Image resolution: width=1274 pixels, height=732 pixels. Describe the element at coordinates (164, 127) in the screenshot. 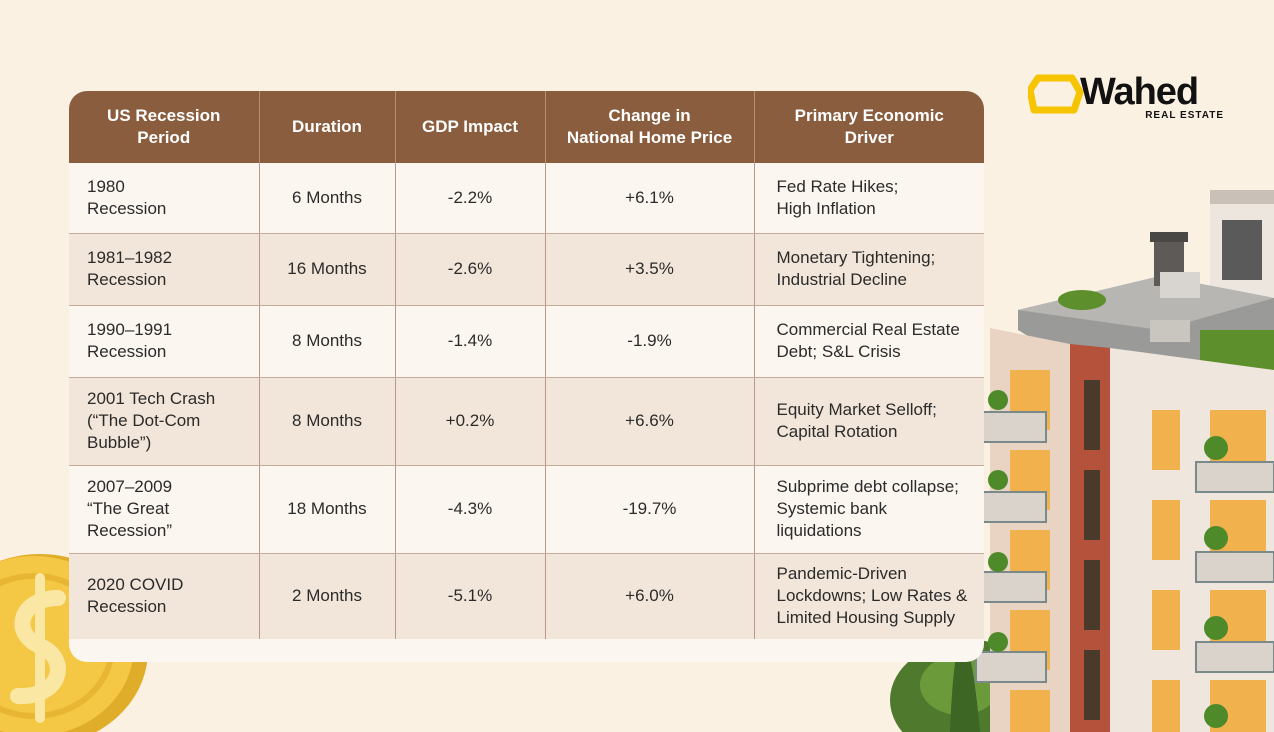

I see `col-header-period: US Recession Period` at that location.